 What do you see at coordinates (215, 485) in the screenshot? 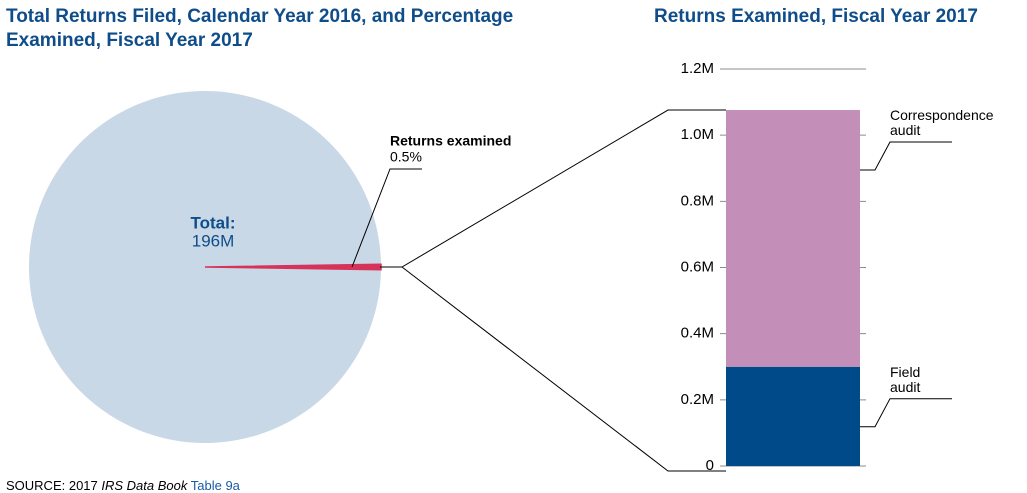
I see `source-link: Table 9a` at bounding box center [215, 485].